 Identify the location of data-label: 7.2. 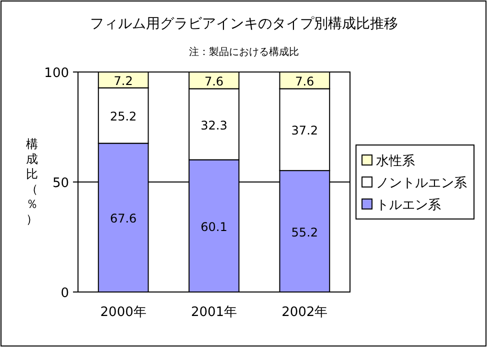
(123, 81).